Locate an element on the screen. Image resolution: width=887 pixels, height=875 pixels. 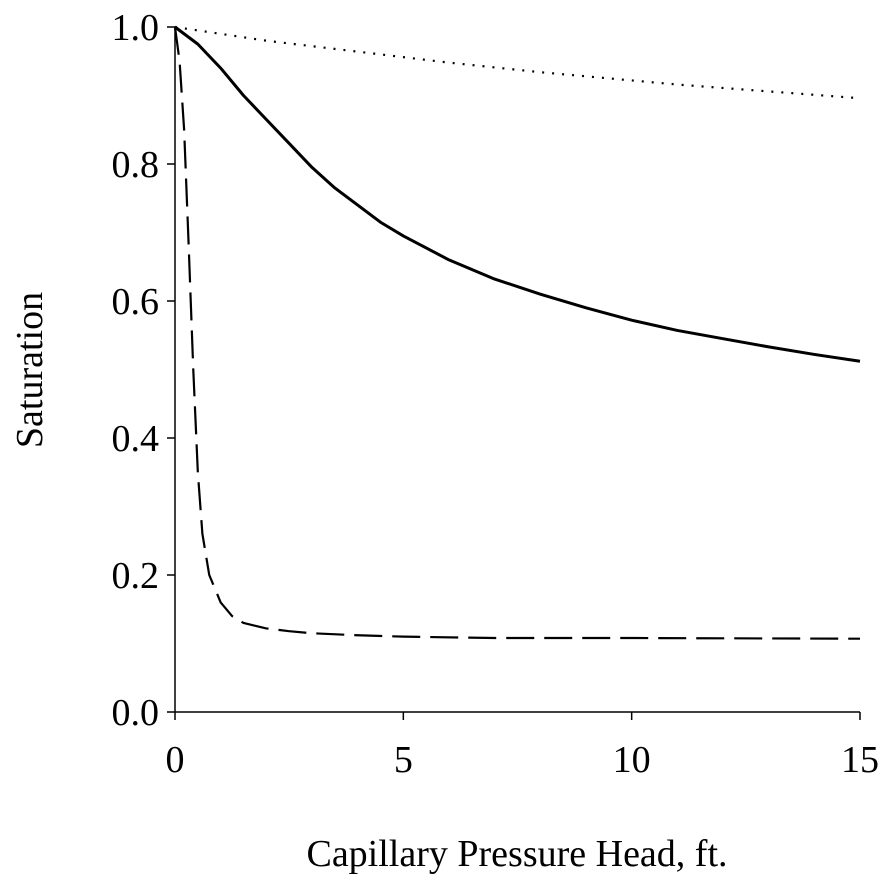
x-tick-label: 5 is located at coordinates (403, 760).